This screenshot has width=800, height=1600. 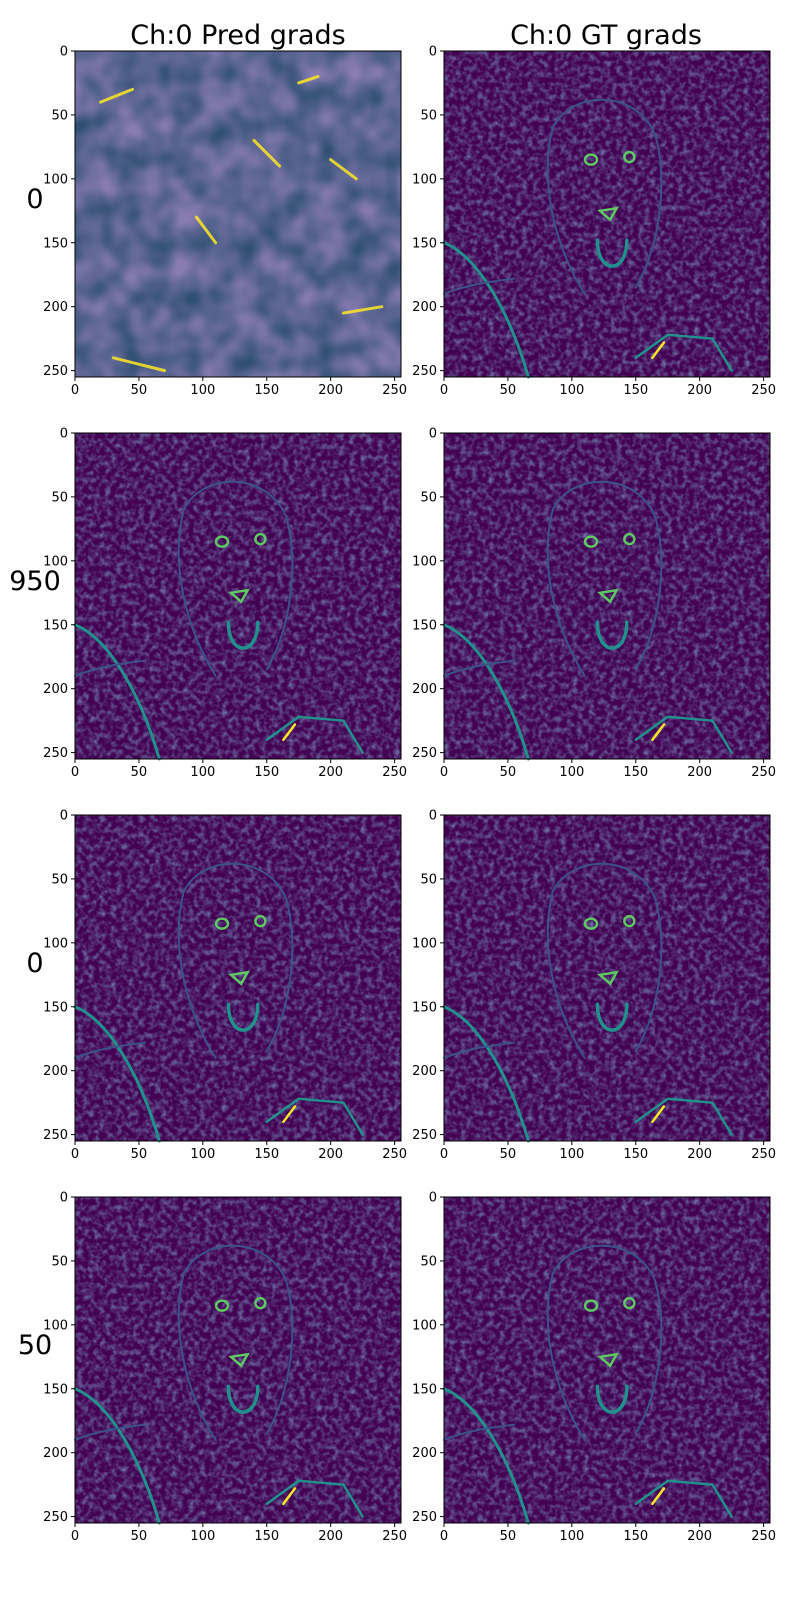 I want to click on row-label-1: 0, so click(x=34, y=199).